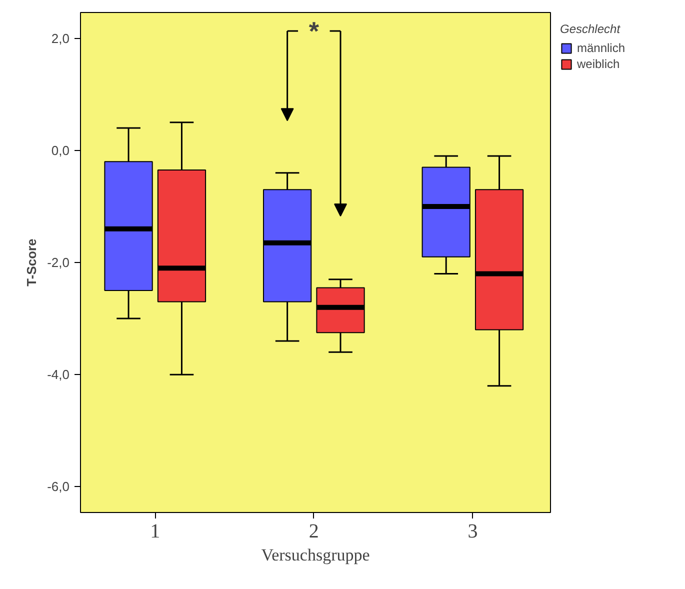 This screenshot has width=685, height=589. Describe the element at coordinates (32, 262) in the screenshot. I see `y-axis-title: T-Score` at that location.